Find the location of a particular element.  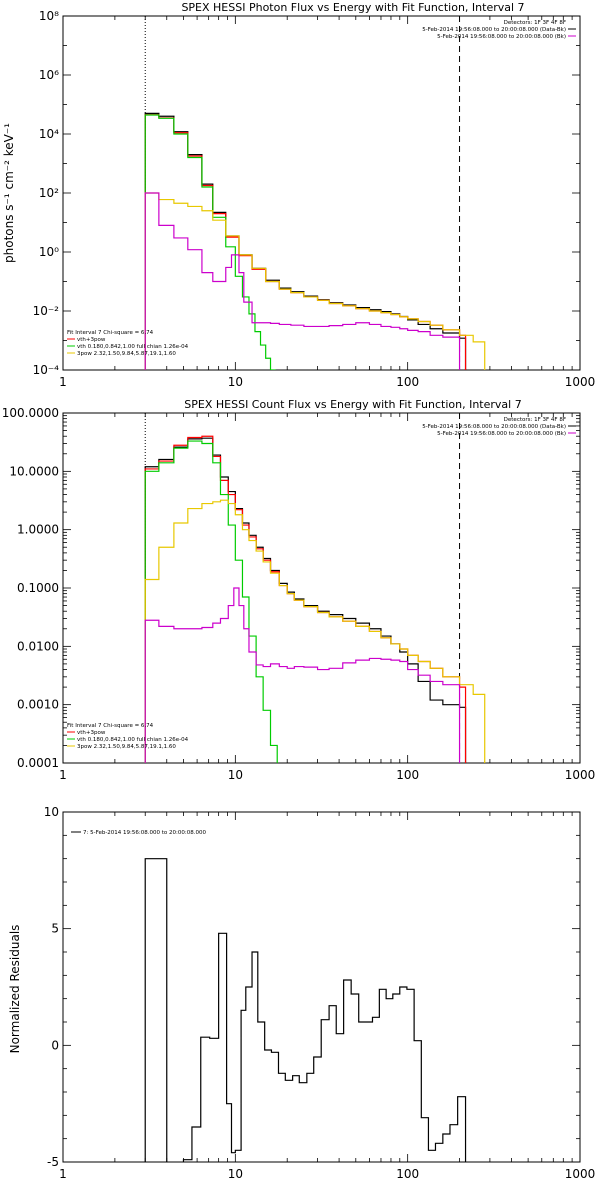

y-tick-label: 0.0100 is located at coordinates (38, 646).